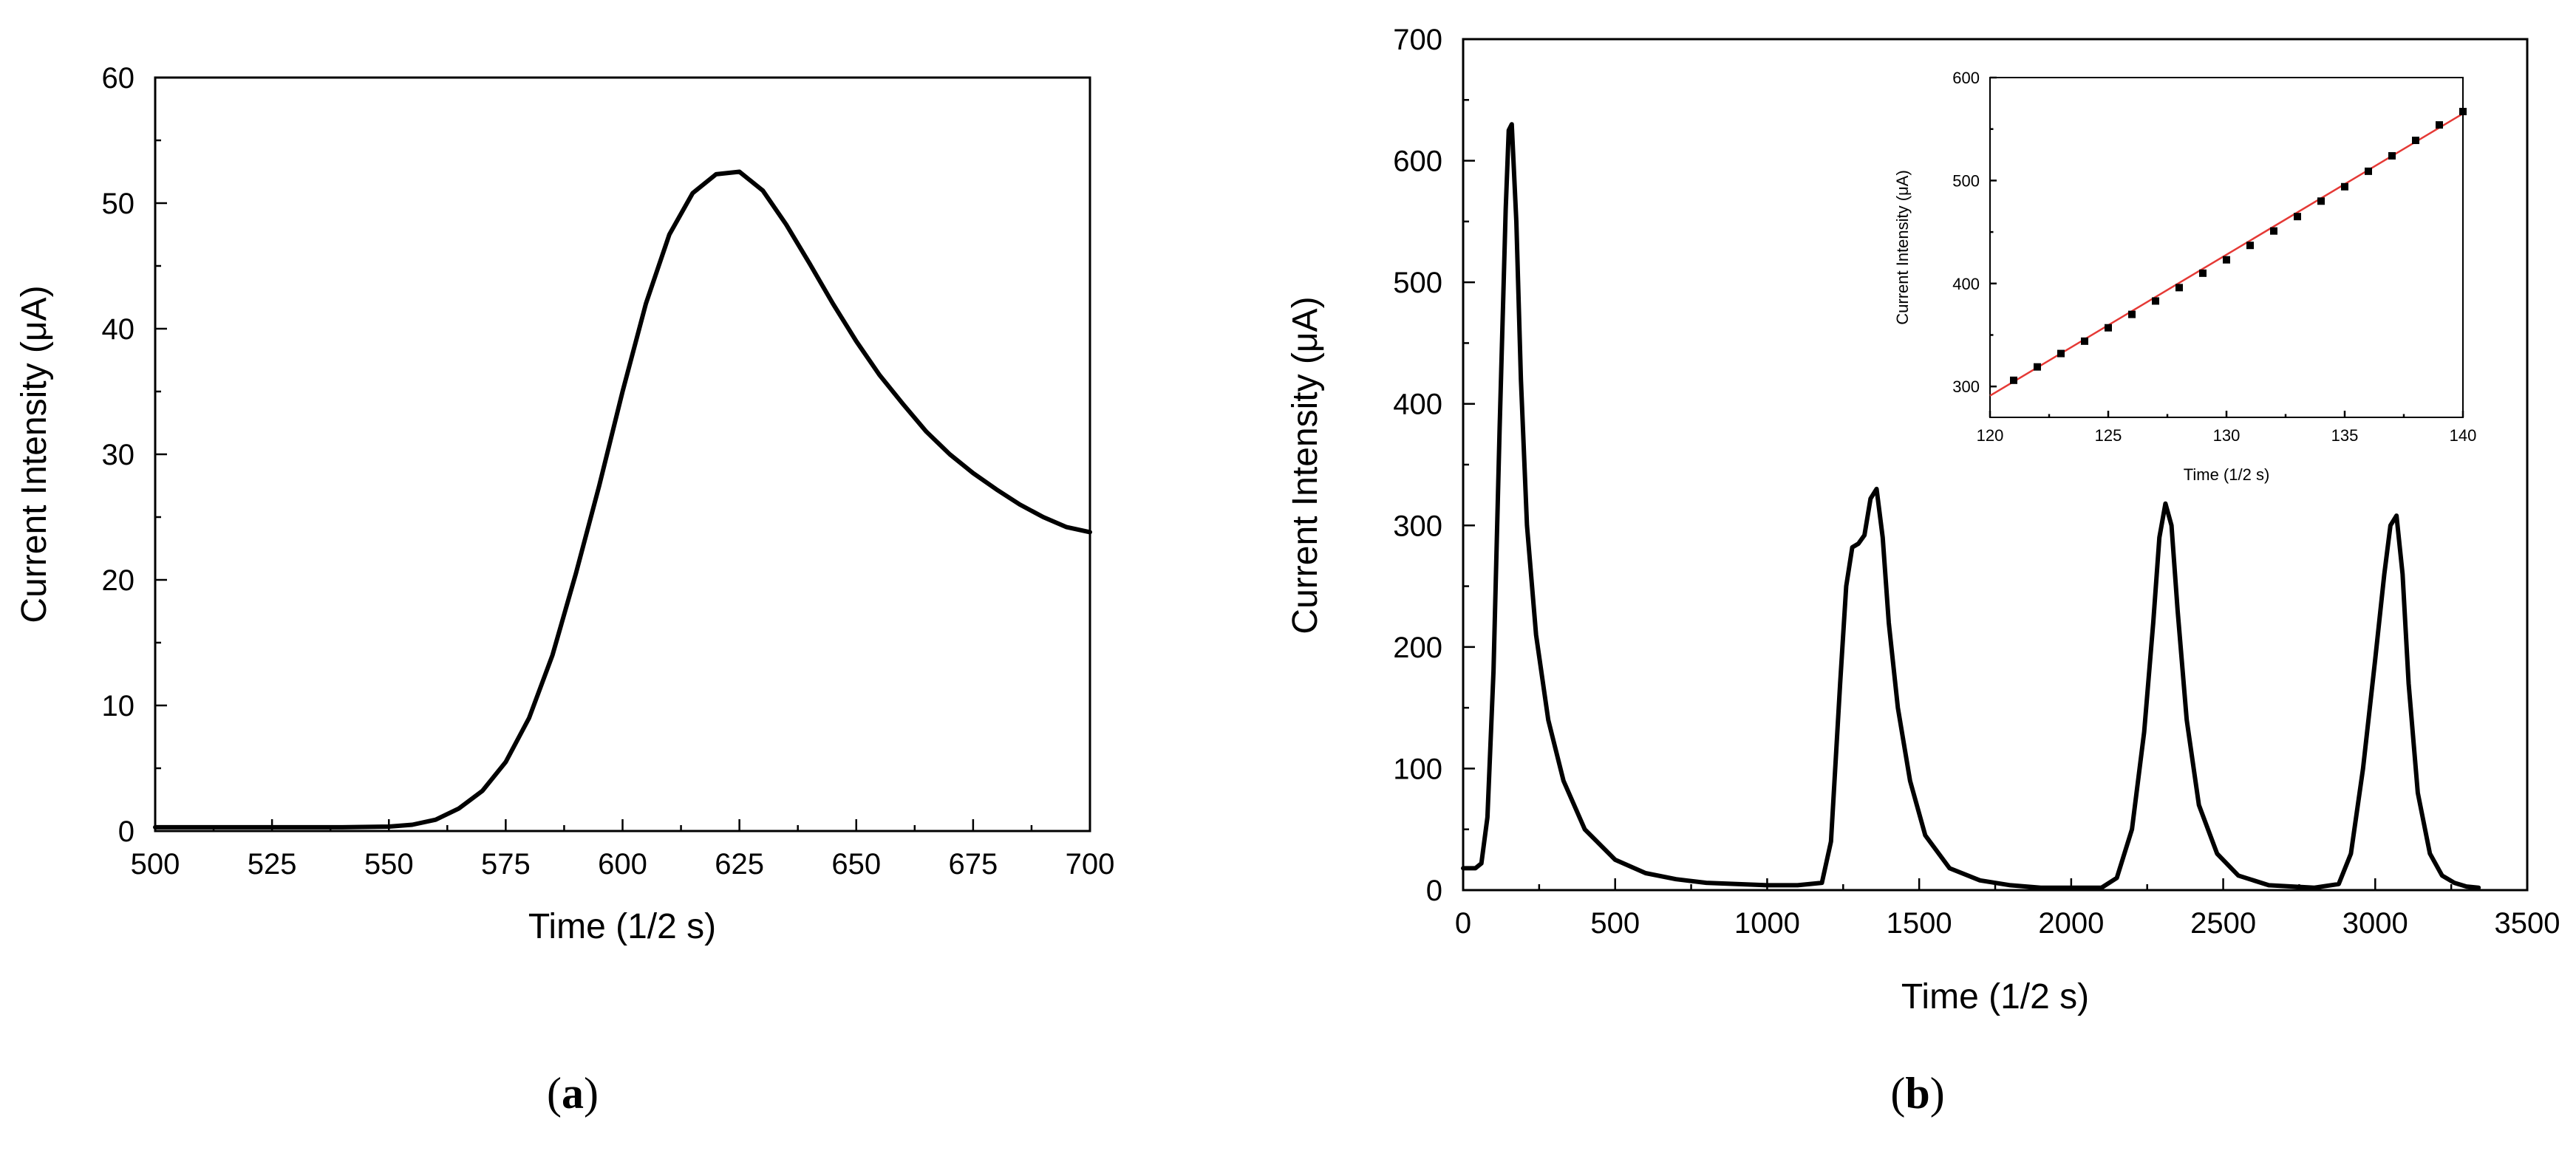 Image resolution: width=2576 pixels, height=1159 pixels. Describe the element at coordinates (126, 832) in the screenshot. I see `chart-a-y-tick-label: 0` at that location.